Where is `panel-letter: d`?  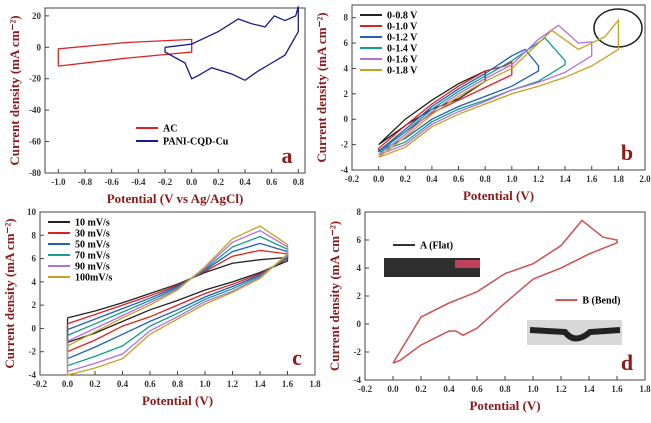 panel-letter: d is located at coordinates (627, 362).